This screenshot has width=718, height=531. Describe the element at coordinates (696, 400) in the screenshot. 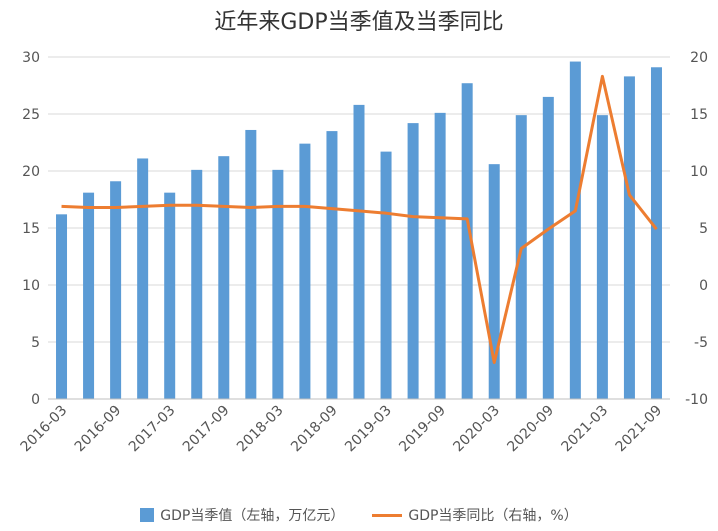

I see `right-axis-tick-label: -10` at that location.